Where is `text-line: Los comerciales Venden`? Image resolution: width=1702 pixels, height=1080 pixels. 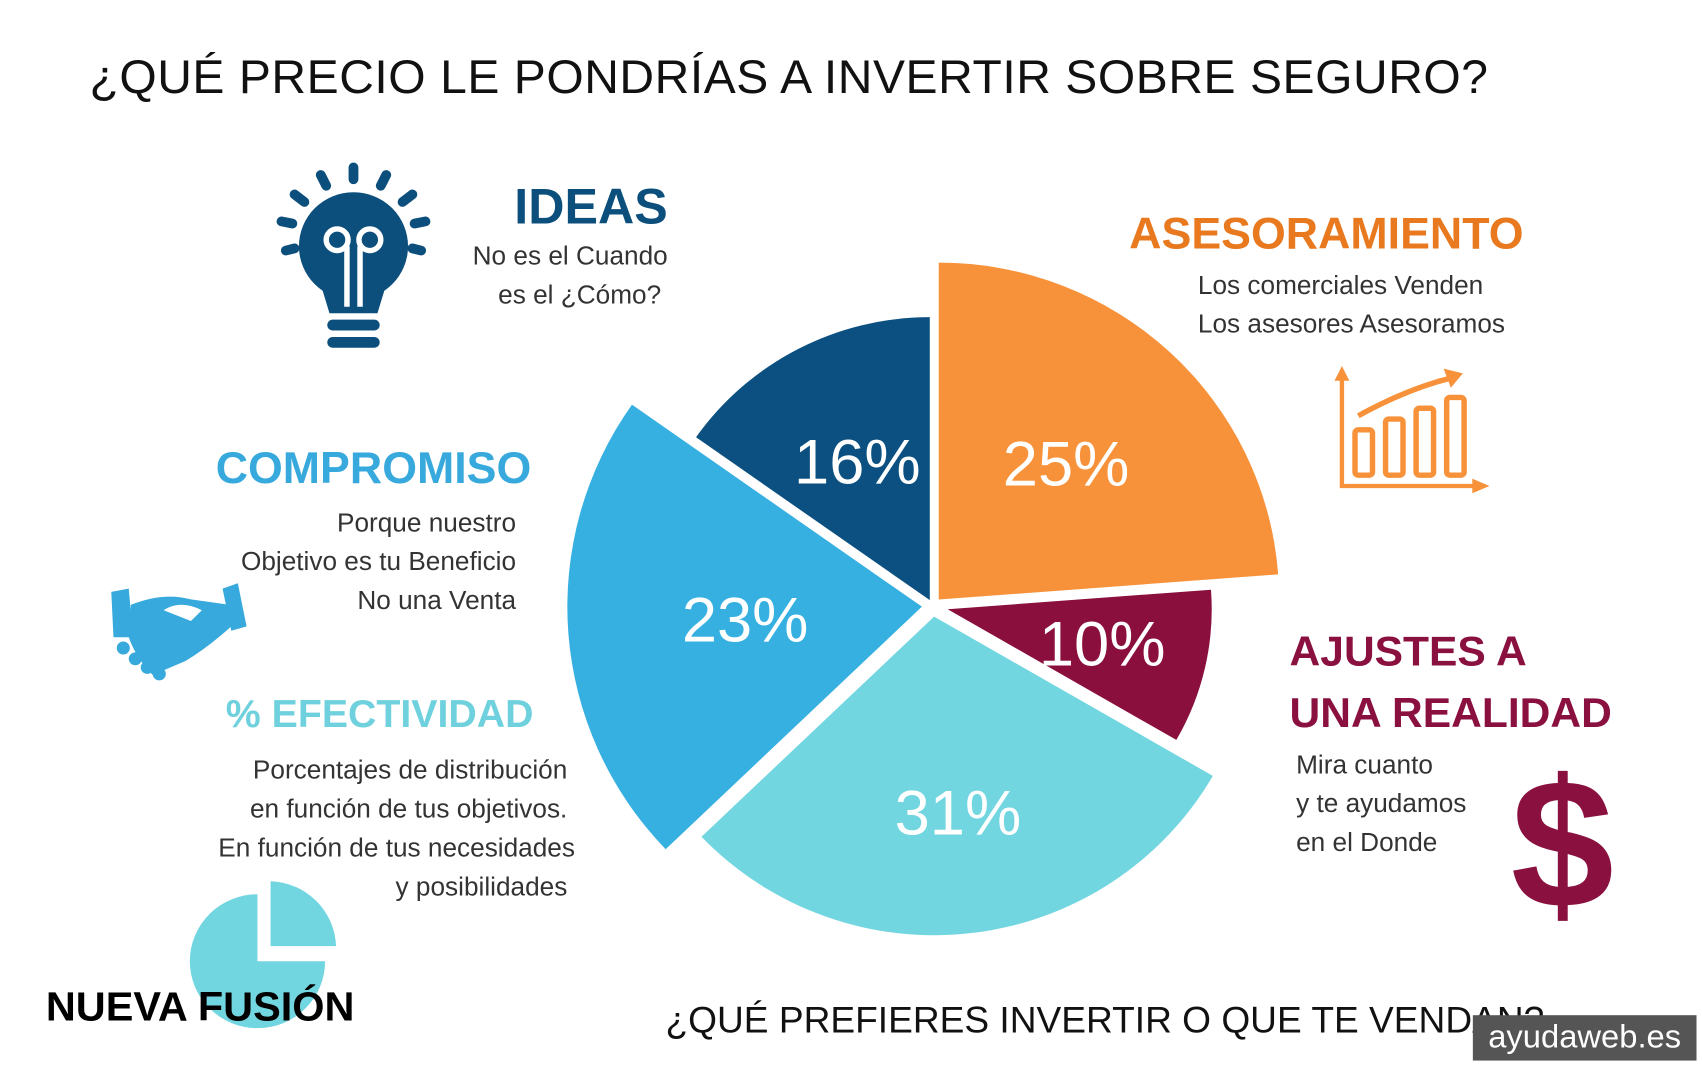
text-line: Los comerciales Venden is located at coordinates (1340, 286).